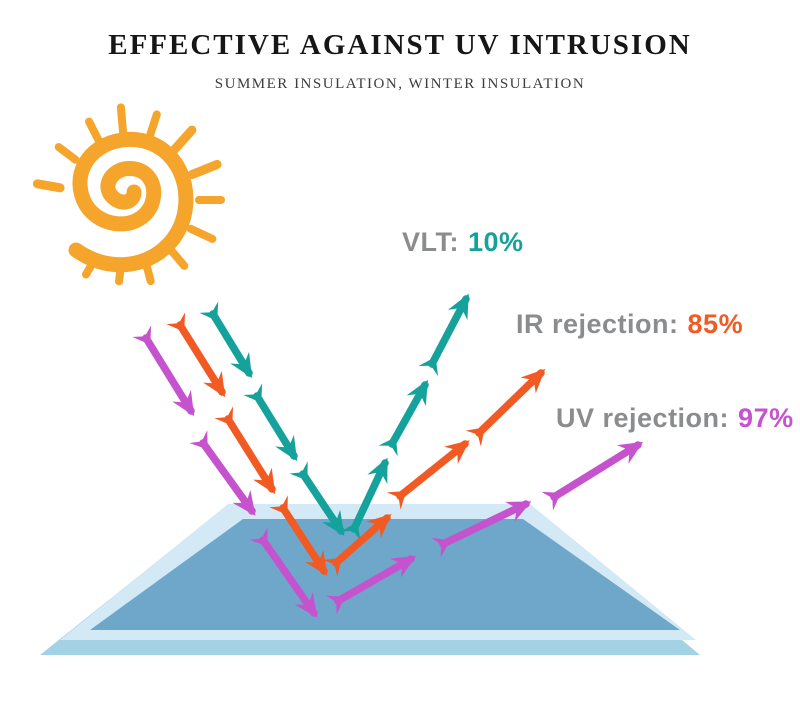 This screenshot has width=800, height=727. I want to click on uv-rejection-value: 97%, so click(766, 418).